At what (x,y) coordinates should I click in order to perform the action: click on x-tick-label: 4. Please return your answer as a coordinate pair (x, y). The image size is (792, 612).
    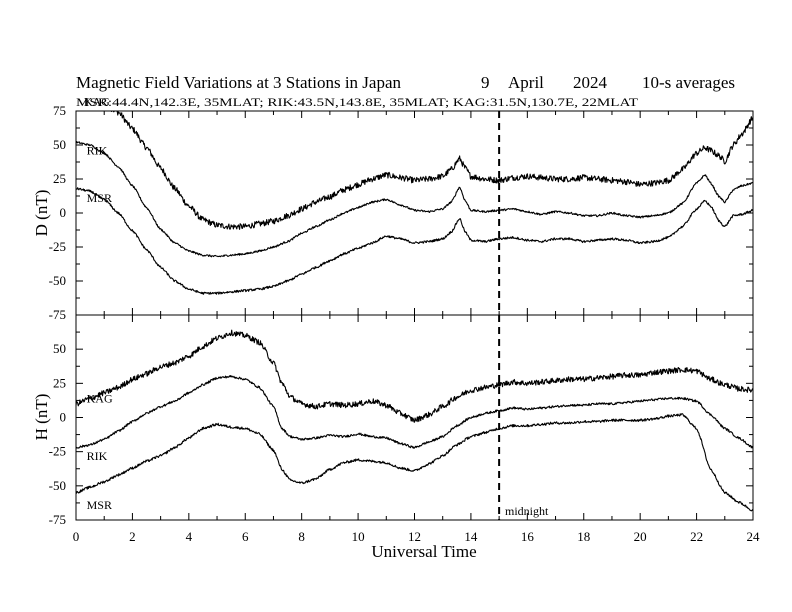
    Looking at the image, I should click on (189, 536).